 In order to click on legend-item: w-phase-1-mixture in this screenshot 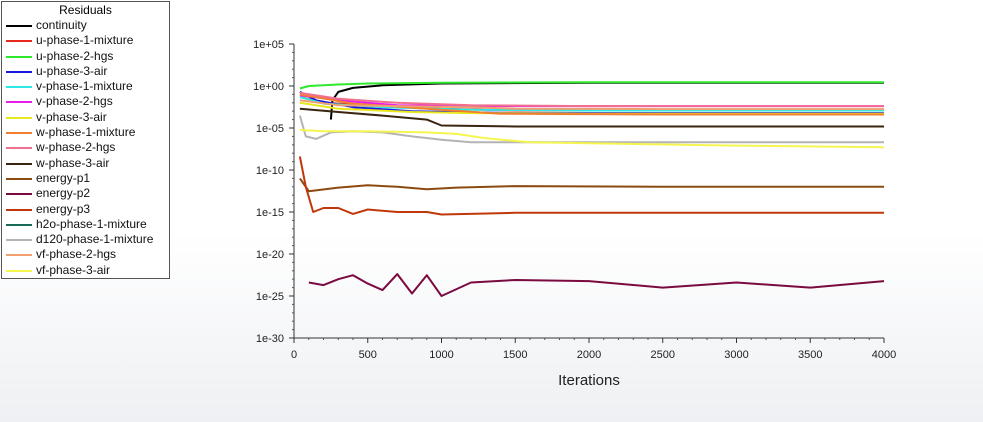, I will do `click(85, 132)`.